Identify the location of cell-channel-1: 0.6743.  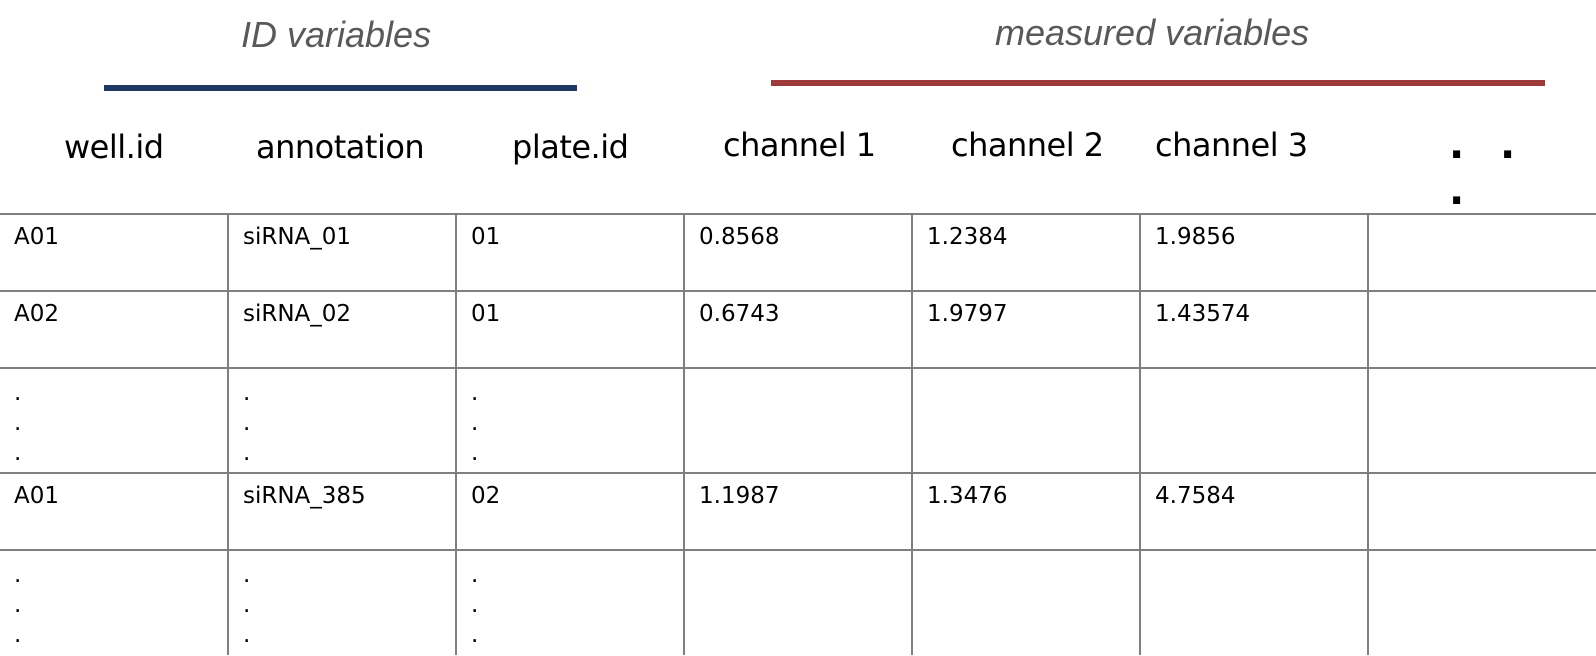
(798, 329).